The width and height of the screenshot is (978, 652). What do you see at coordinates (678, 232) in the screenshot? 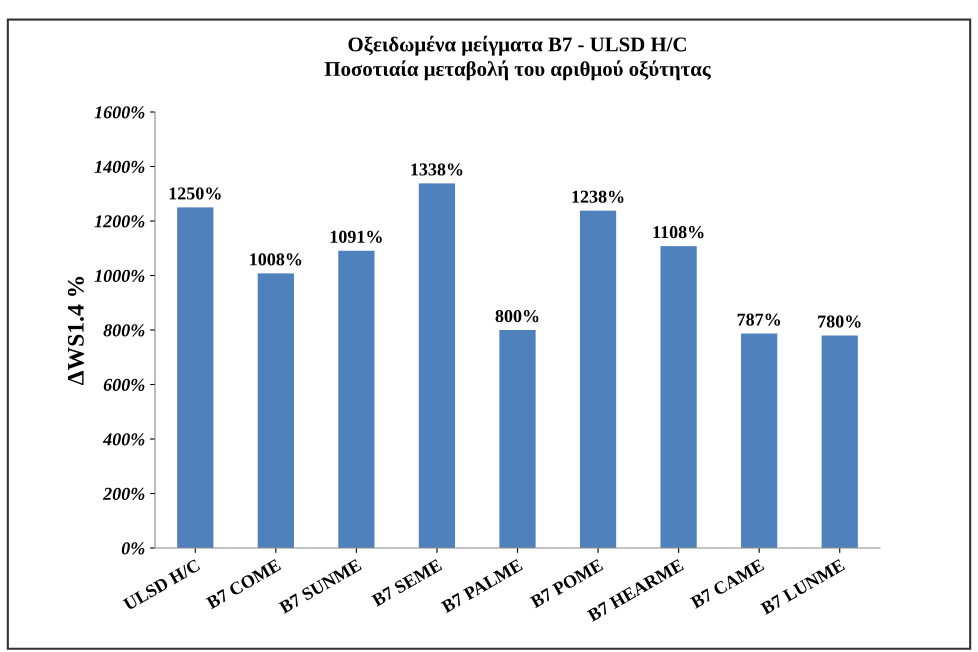
I see `data-label: 1108%` at bounding box center [678, 232].